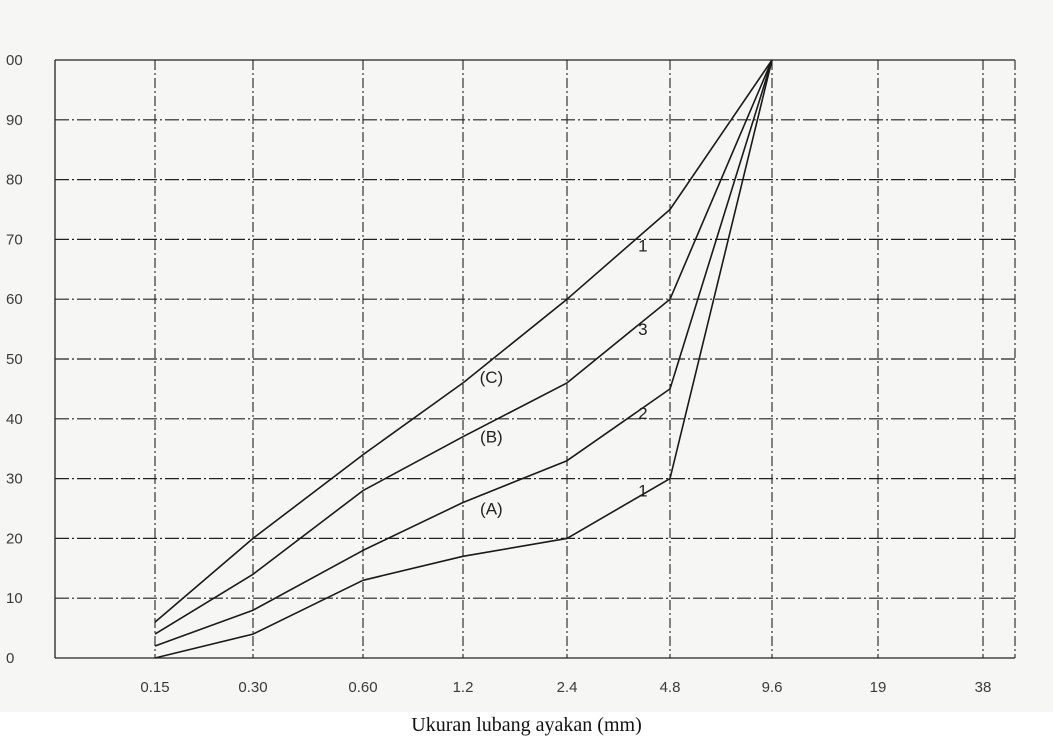  I want to click on x-tick-label: 38, so click(983, 687).